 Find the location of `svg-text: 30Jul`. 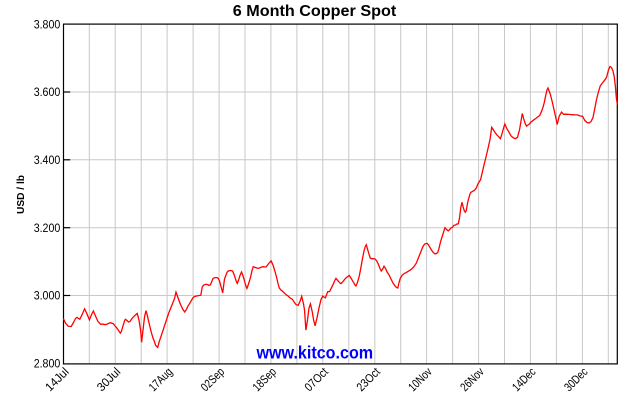

svg-text: 30Jul is located at coordinates (108, 379).